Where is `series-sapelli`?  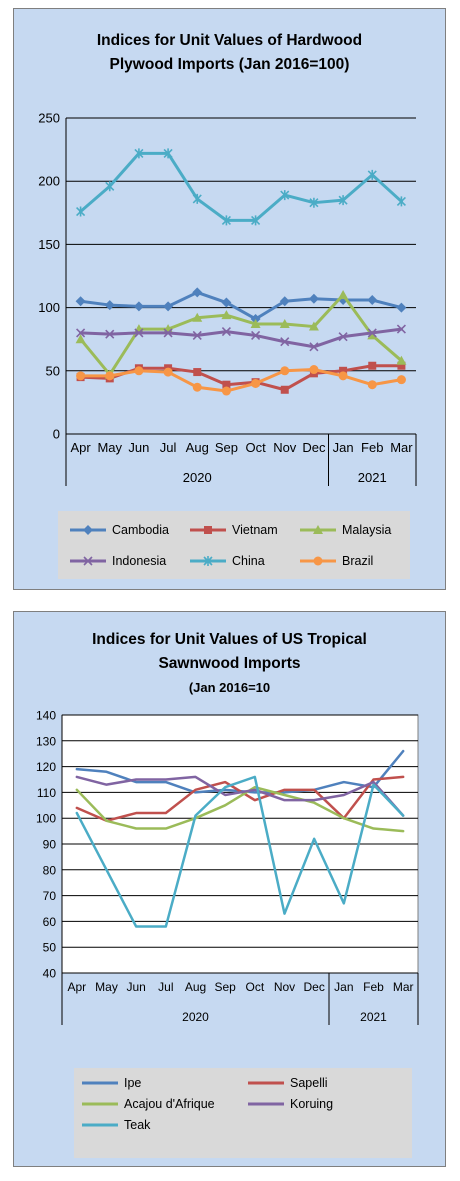 series-sapelli is located at coordinates (240, 799).